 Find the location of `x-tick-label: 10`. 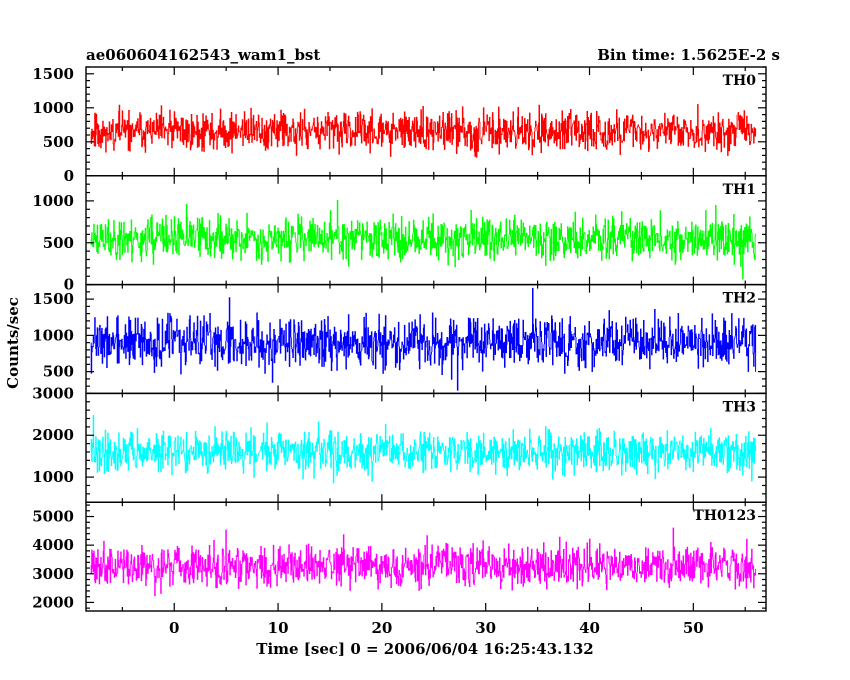

x-tick-label: 10 is located at coordinates (278, 628).